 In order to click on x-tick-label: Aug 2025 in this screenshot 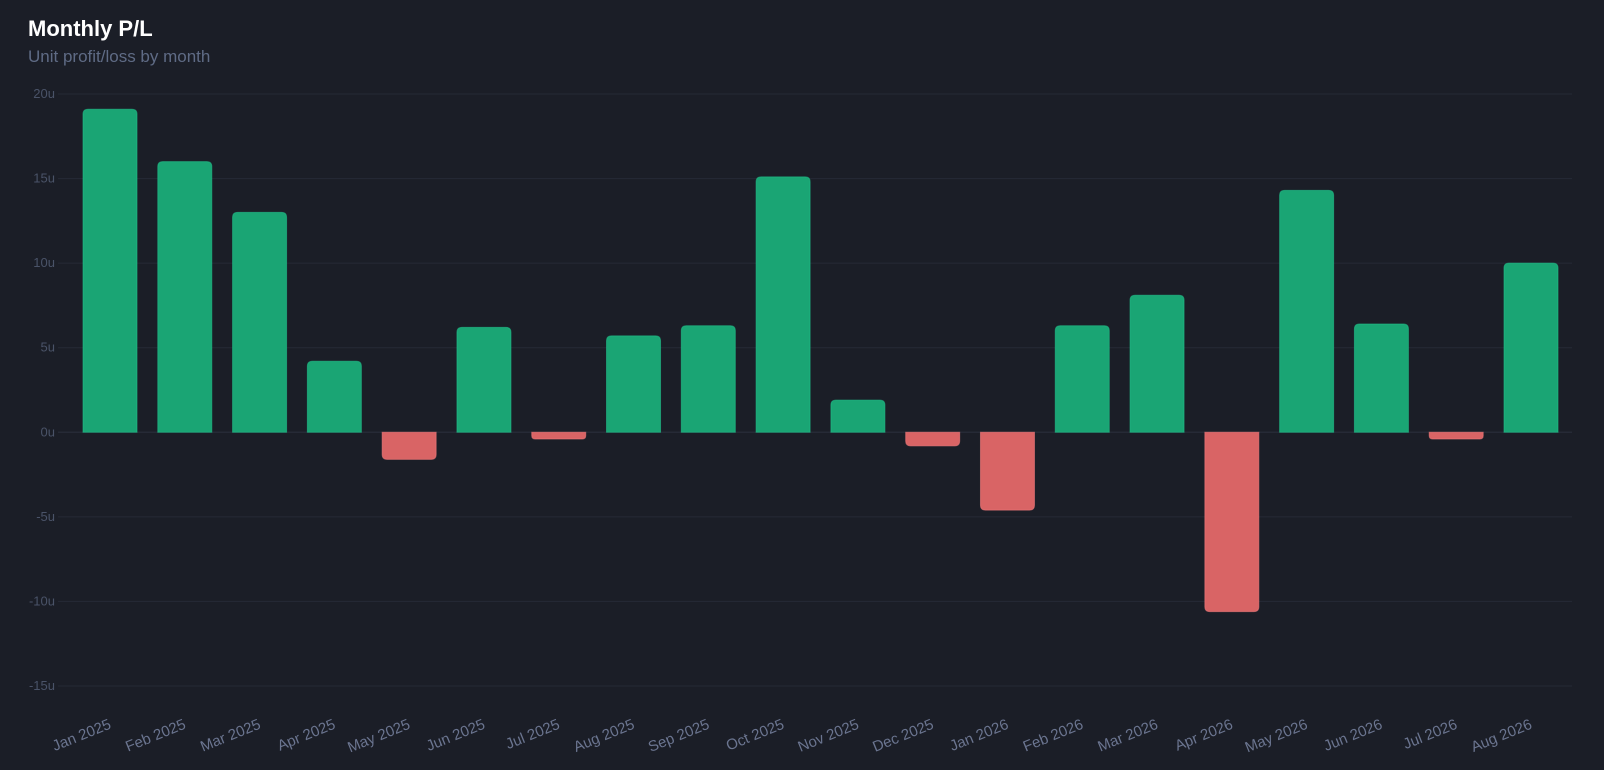, I will do `click(604, 736)`.